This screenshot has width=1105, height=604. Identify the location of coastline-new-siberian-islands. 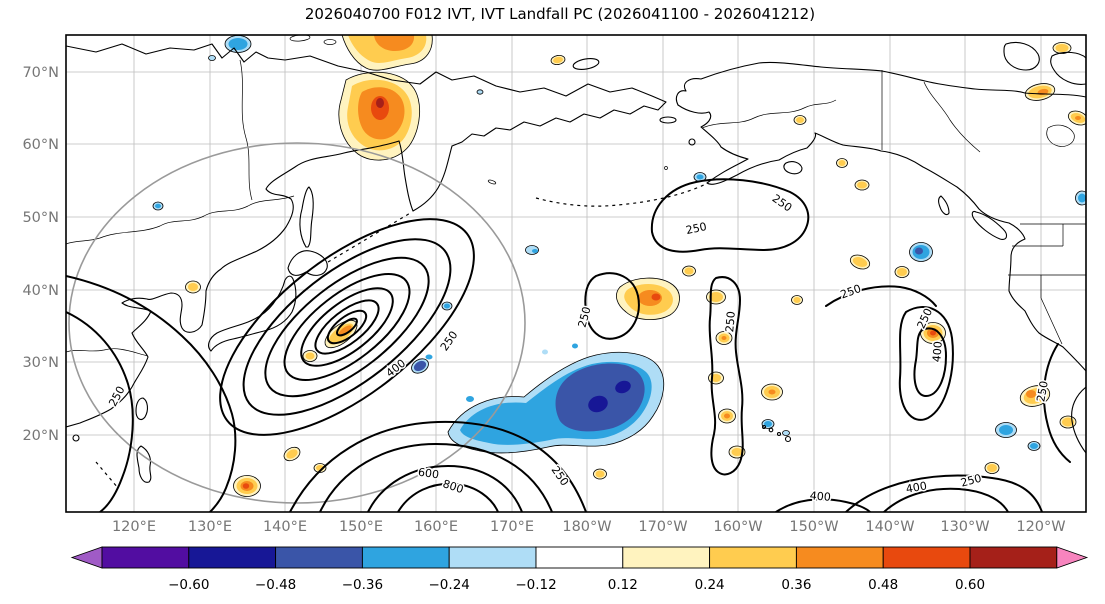
(330, 42).